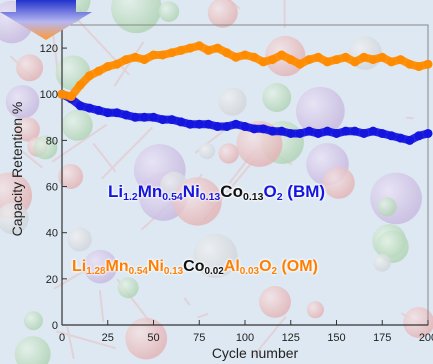 This screenshot has width=433, height=364. I want to click on x-tick-label: 125, so click(291, 338).